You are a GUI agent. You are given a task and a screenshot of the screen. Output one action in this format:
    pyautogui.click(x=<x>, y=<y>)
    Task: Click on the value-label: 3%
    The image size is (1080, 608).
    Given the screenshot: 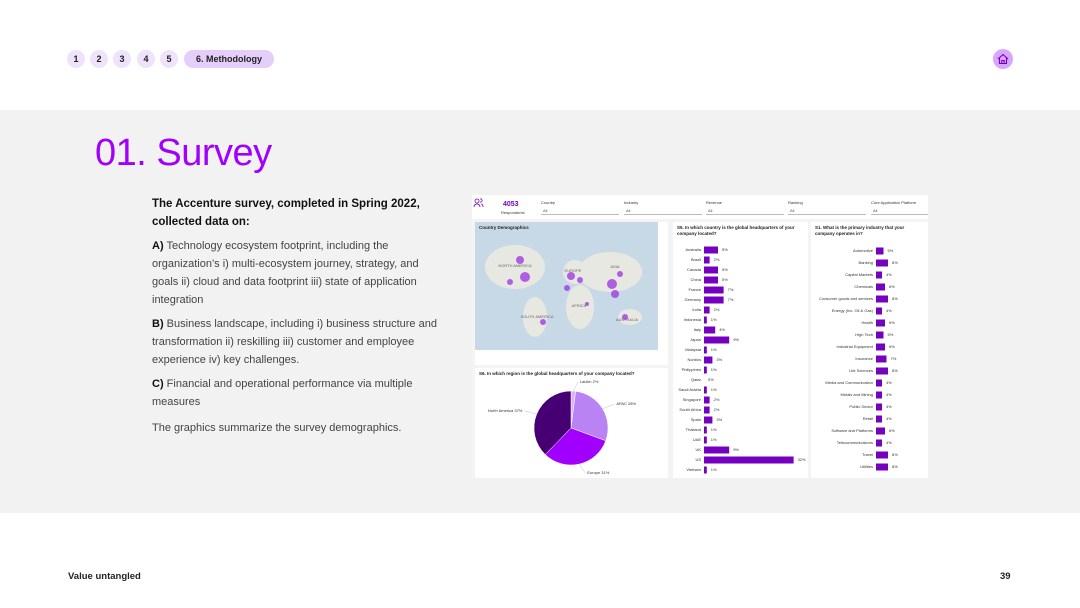 What is the action you would take?
    pyautogui.click(x=719, y=359)
    